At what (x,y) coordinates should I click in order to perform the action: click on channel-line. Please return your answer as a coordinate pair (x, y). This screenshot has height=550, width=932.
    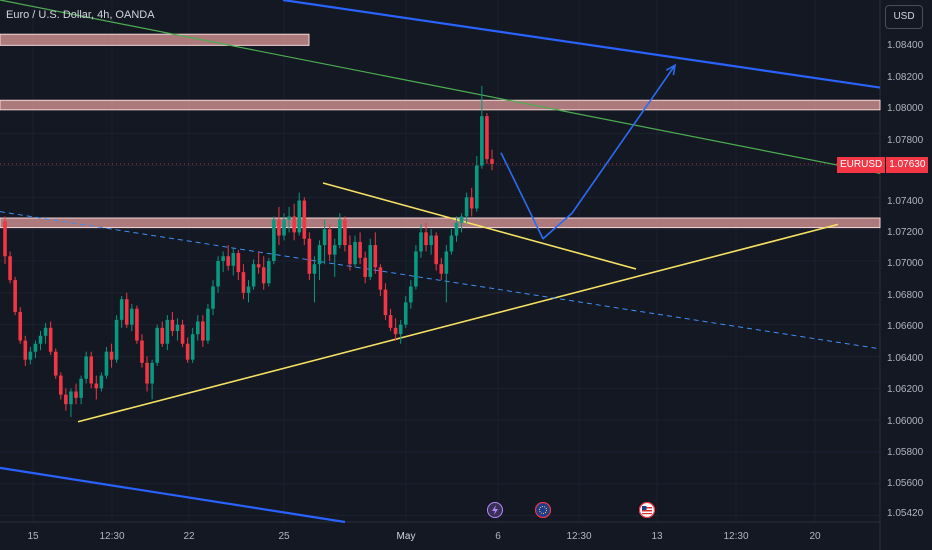
    Looking at the image, I should click on (173, 495).